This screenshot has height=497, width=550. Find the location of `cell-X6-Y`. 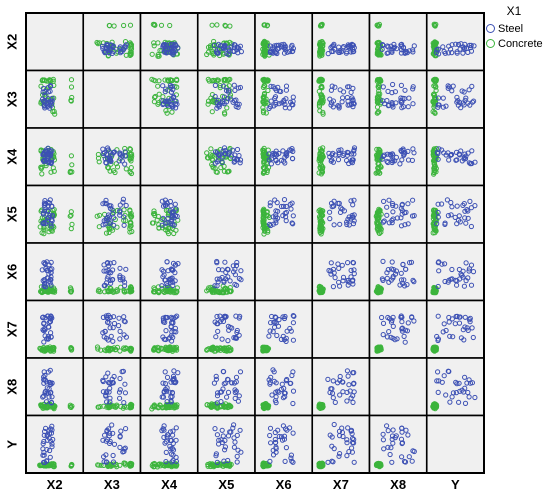

cell-X6-Y is located at coordinates (455, 272).